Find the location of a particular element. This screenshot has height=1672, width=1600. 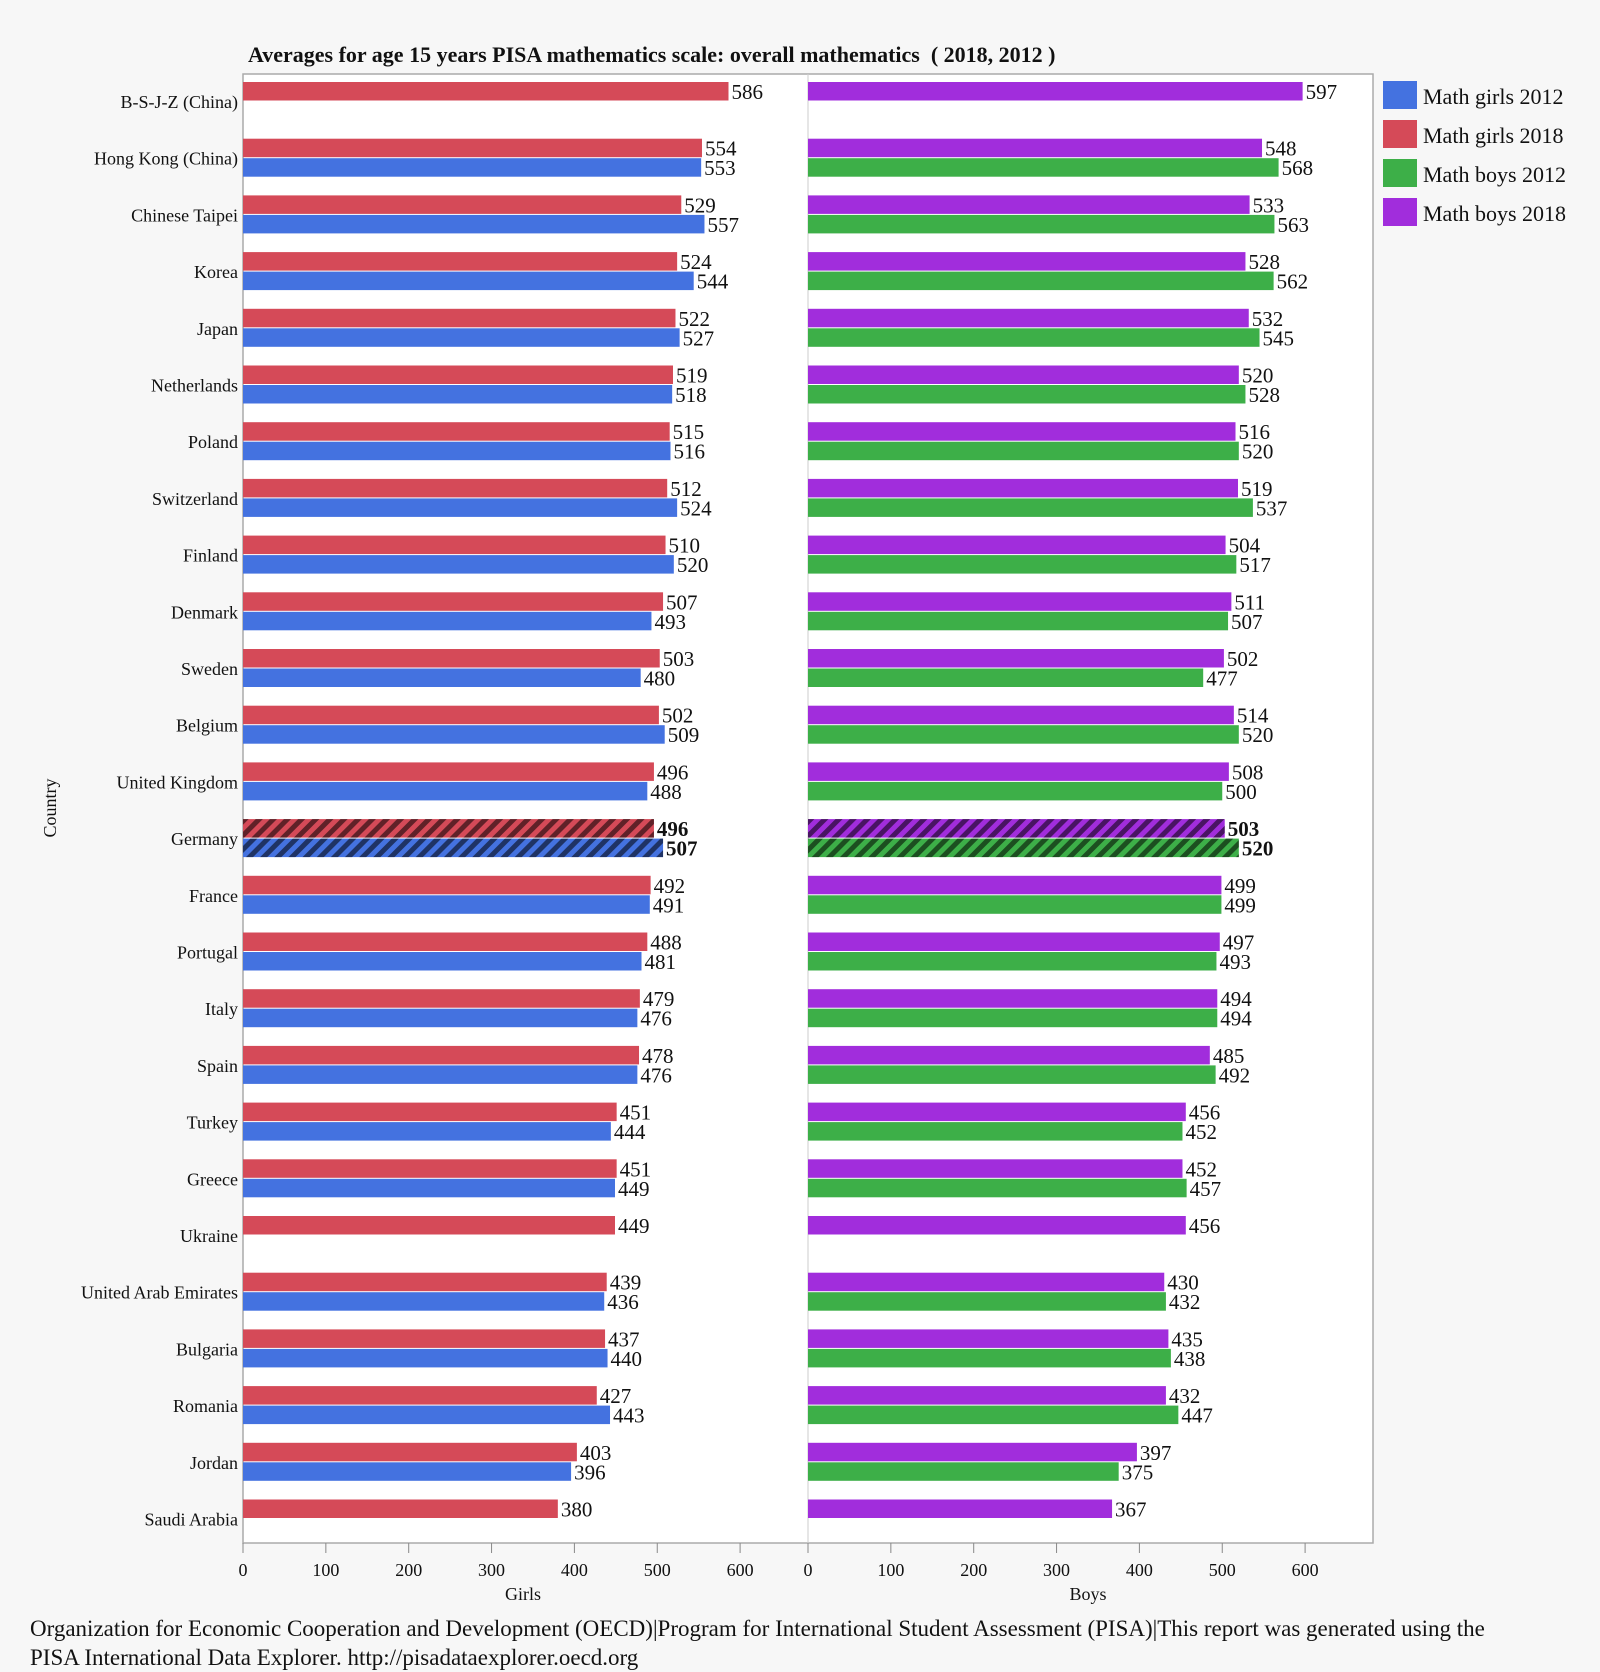

data-label-boys2018: 516 is located at coordinates (1255, 432).